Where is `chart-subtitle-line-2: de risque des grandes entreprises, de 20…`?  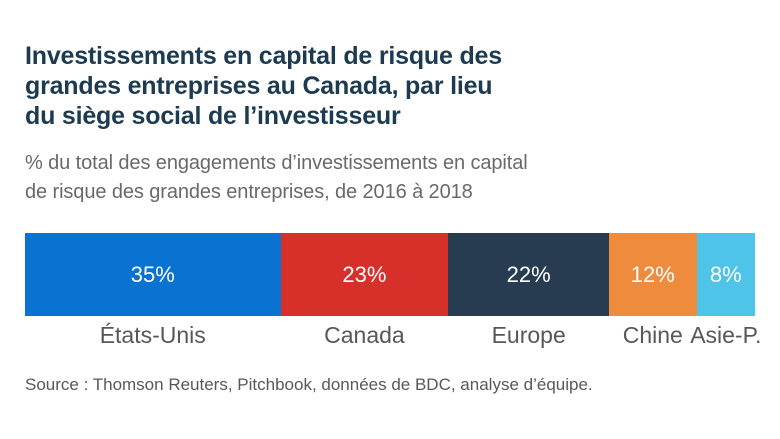
chart-subtitle-line-2: de risque des grandes entreprises, de 20… is located at coordinates (249, 192).